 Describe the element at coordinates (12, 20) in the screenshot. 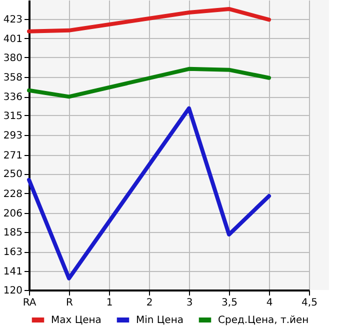

I see `y-tick-label: 423` at that location.